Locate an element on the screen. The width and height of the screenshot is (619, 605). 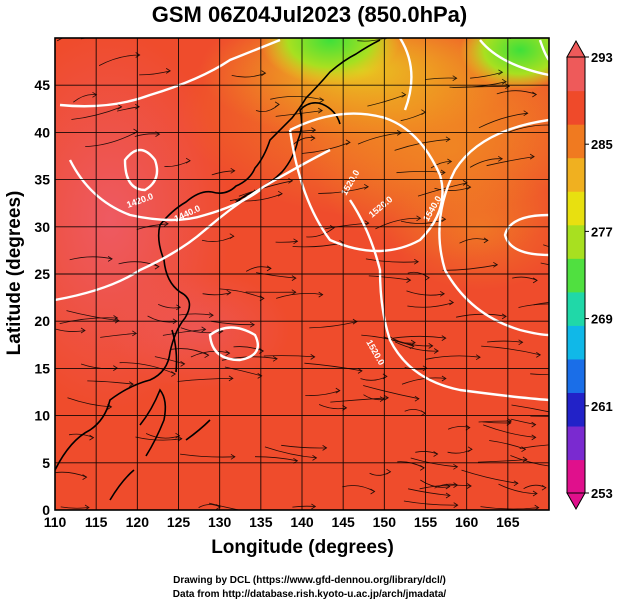
colorbar-label: 285 is located at coordinates (602, 144).